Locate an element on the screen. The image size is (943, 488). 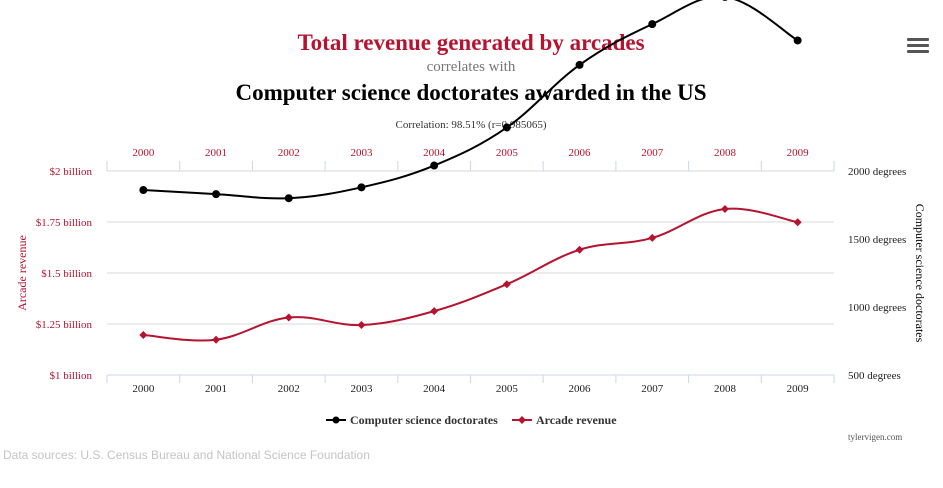
chart-menu-button is located at coordinates (918, 48).